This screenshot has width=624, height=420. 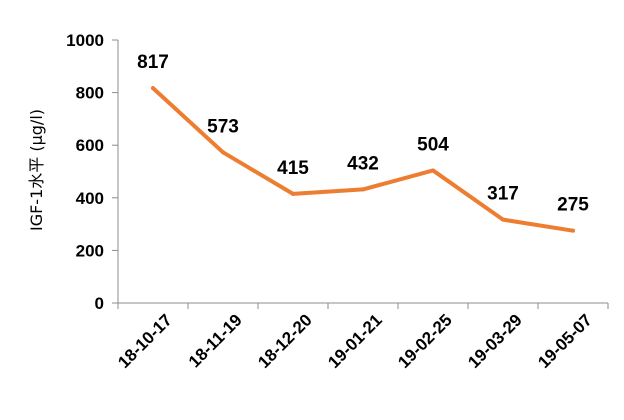 What do you see at coordinates (90, 145) in the screenshot?
I see `y-tick-label: 600` at bounding box center [90, 145].